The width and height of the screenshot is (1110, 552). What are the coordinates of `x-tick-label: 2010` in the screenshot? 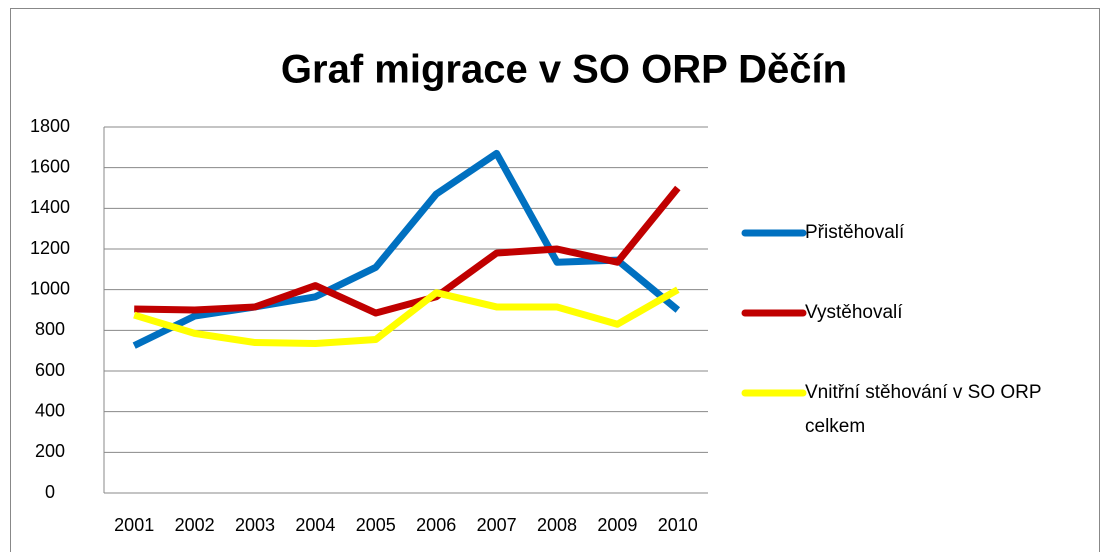 It's located at (678, 525).